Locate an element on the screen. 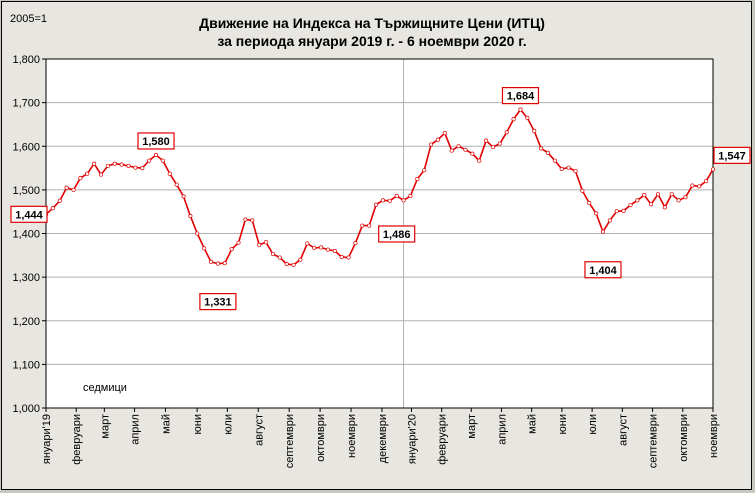 Image resolution: width=755 pixels, height=493 pixels. callout-label: 1,684 is located at coordinates (521, 97).